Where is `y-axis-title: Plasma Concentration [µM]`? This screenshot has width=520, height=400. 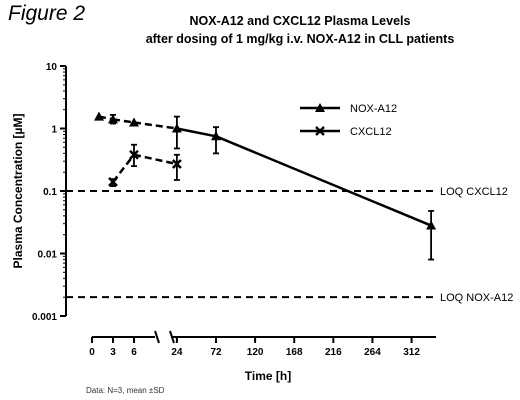
y-axis-title: Plasma Concentration [µM] is located at coordinates (18, 191).